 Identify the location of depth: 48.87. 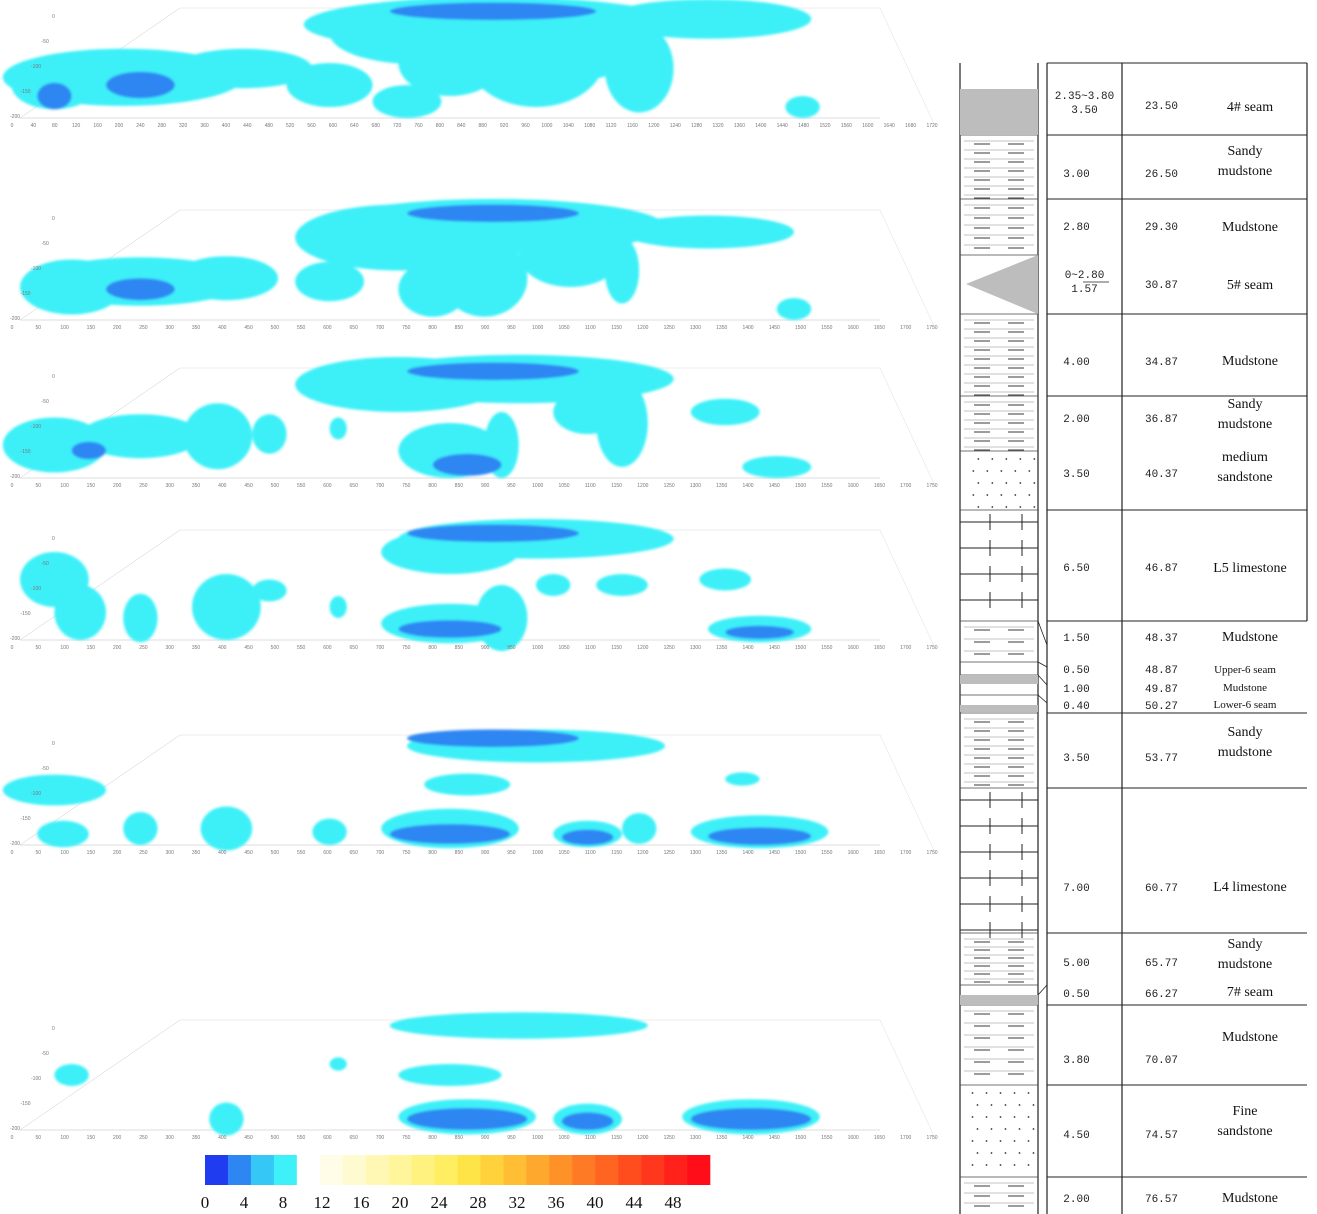
(1161, 671).